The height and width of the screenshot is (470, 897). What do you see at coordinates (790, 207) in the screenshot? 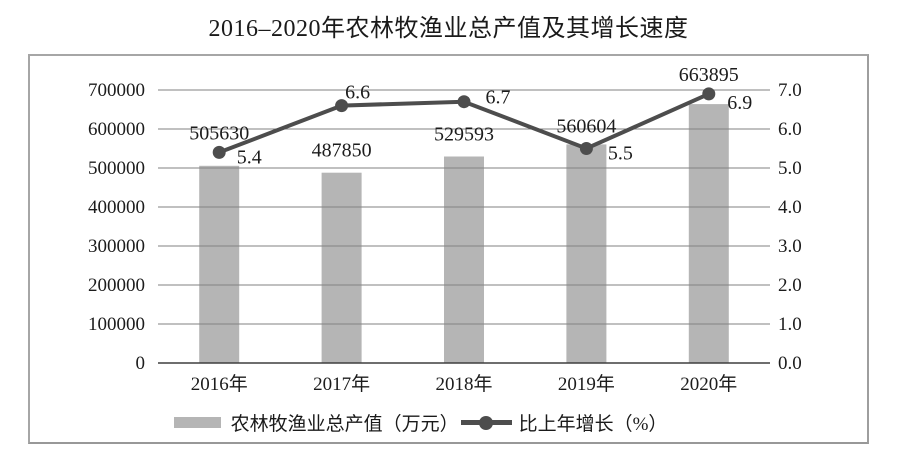
I see `right-axis-tick-label: 4.0` at bounding box center [790, 207].